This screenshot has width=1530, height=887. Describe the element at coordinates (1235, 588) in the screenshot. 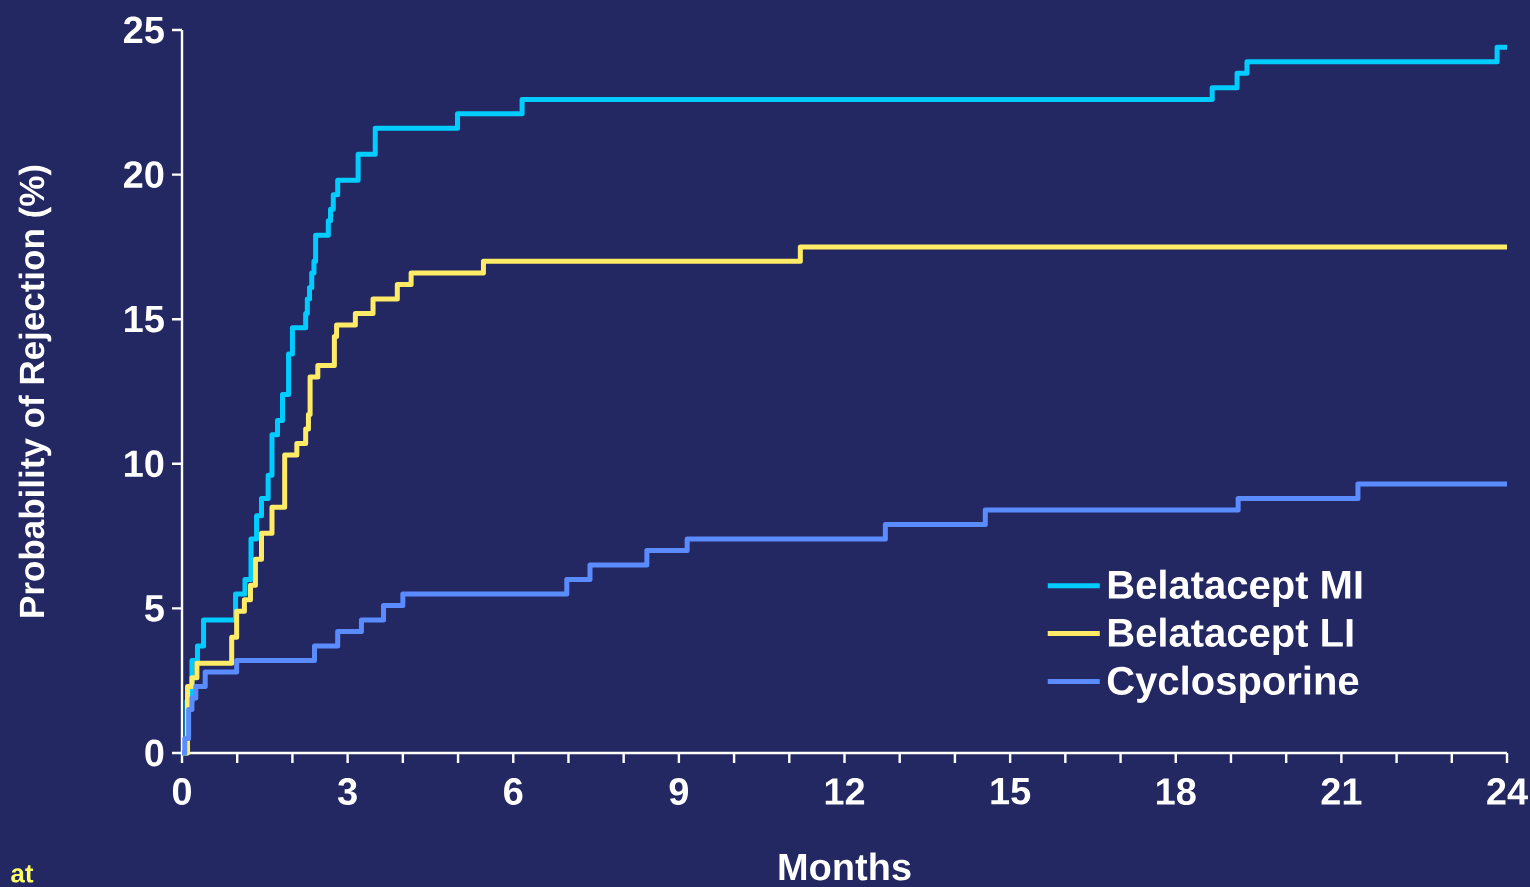

I see `legend-label: Belatacept MI` at that location.